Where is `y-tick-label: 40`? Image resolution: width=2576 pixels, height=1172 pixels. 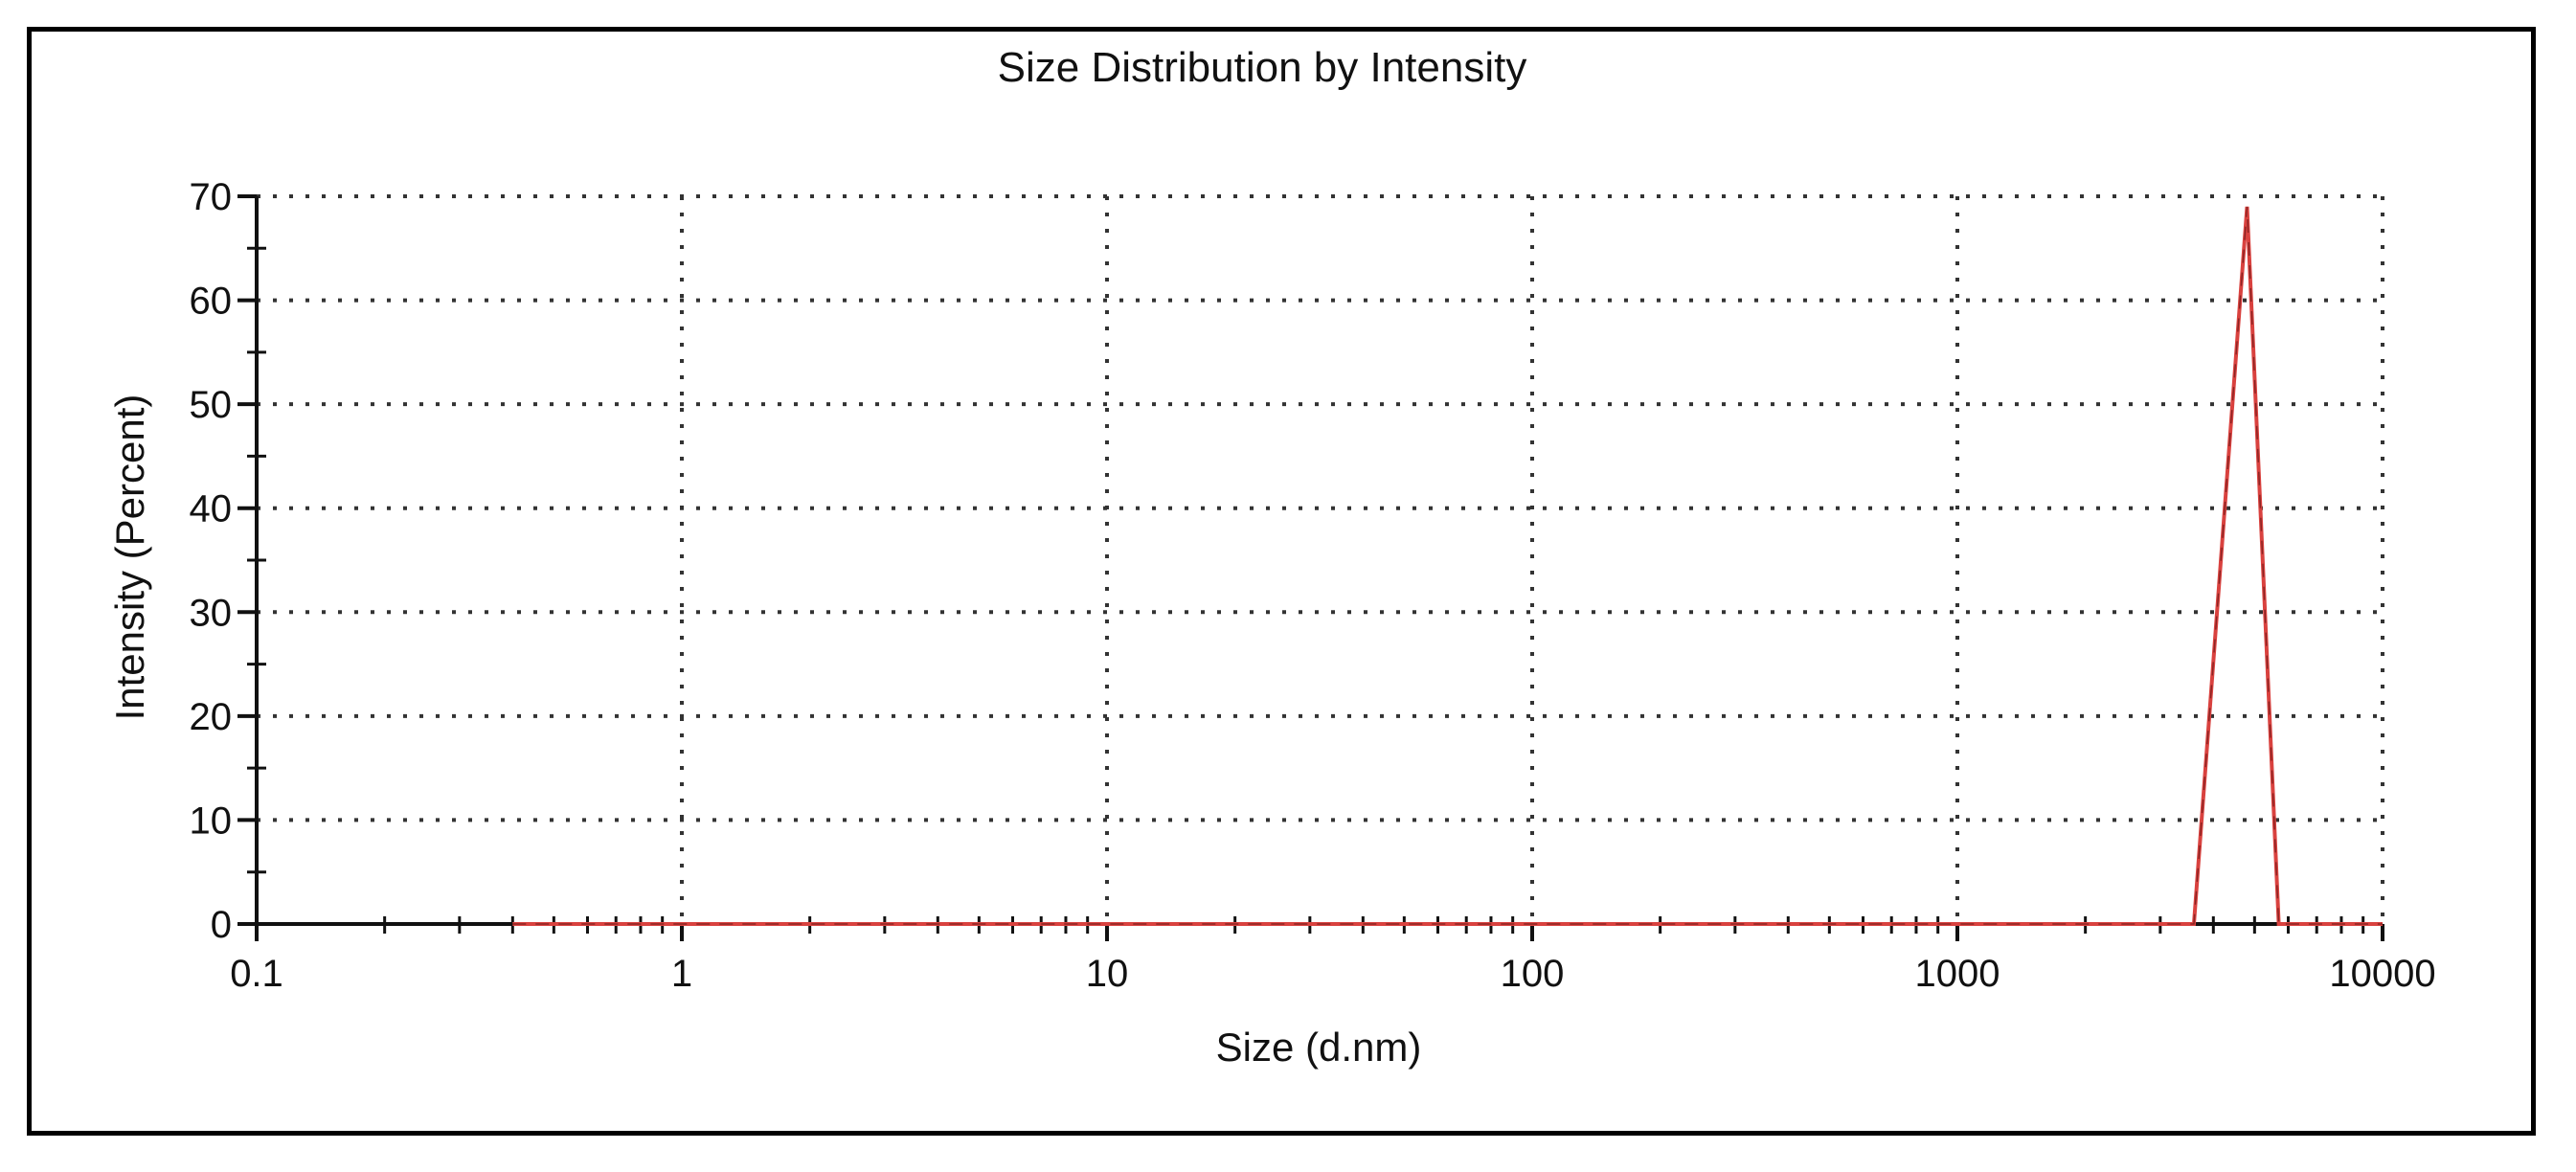 y-tick-label: 40 is located at coordinates (211, 509).